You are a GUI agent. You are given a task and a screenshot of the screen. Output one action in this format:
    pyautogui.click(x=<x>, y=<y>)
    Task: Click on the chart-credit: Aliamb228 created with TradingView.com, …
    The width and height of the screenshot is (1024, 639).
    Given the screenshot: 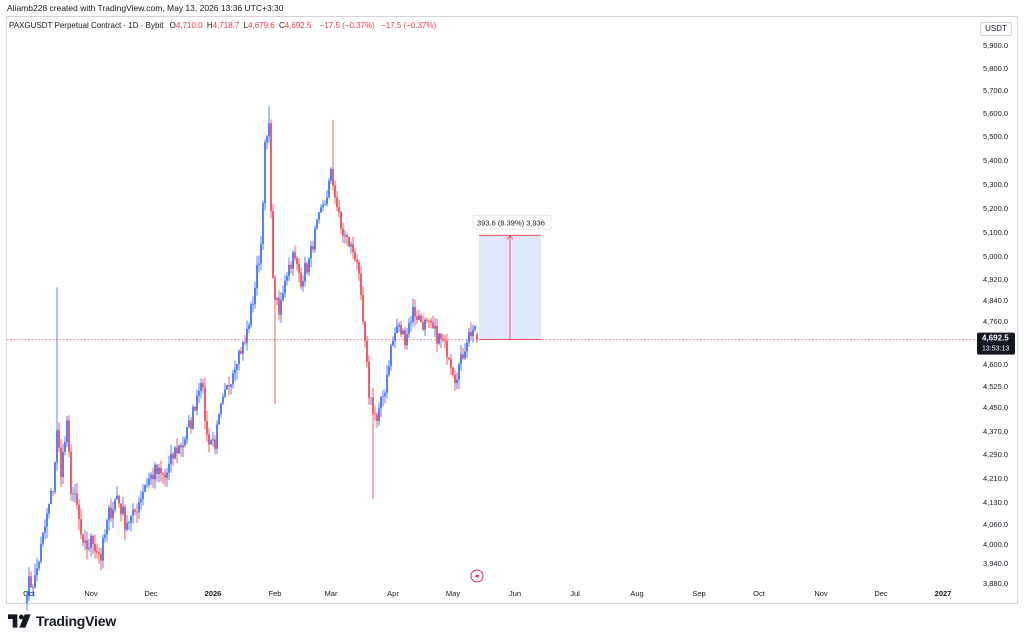 What is the action you would take?
    pyautogui.click(x=512, y=8)
    